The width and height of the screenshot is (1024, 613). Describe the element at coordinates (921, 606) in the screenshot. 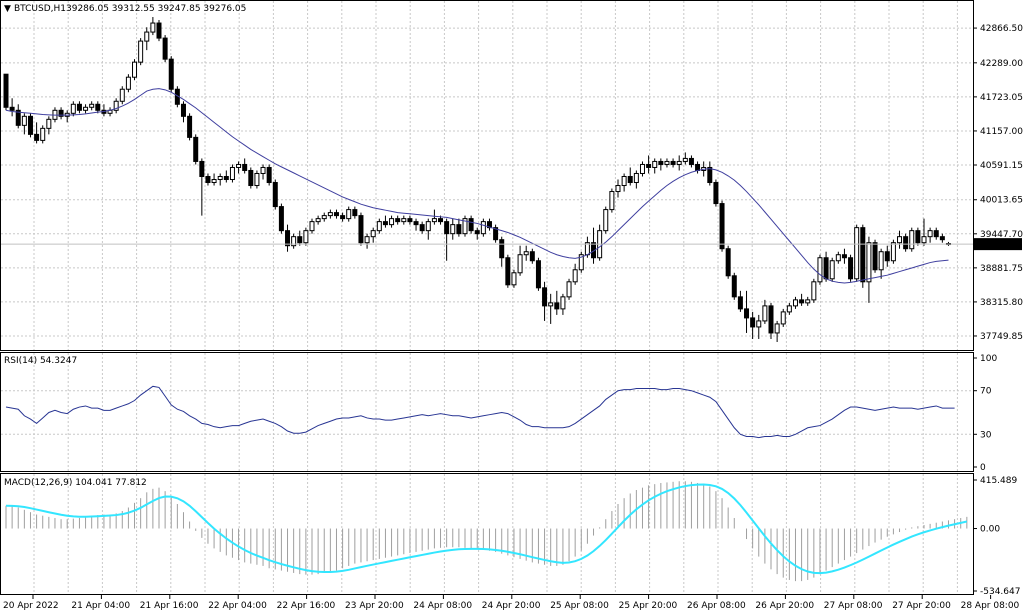

I see `time-axis-label: 27 Apr 20:00` at that location.